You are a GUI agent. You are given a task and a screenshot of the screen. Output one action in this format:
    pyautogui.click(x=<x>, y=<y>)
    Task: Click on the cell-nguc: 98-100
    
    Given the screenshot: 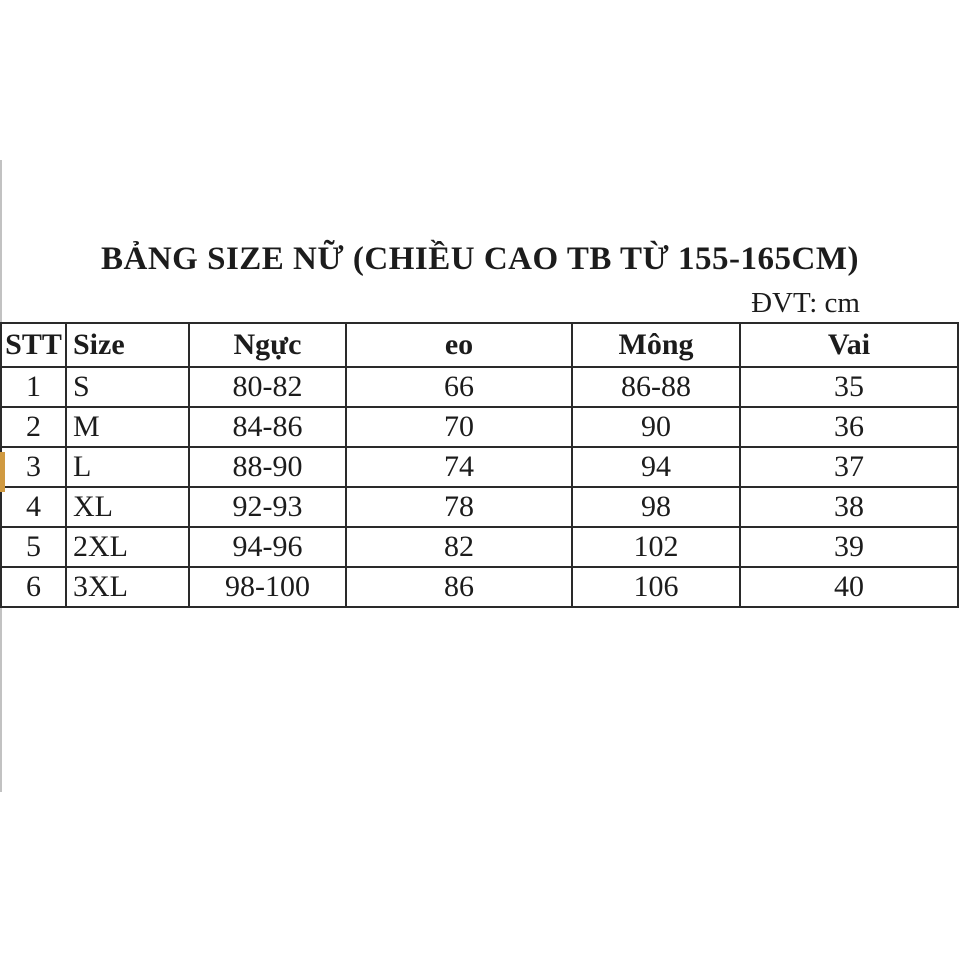 What is the action you would take?
    pyautogui.click(x=267, y=587)
    